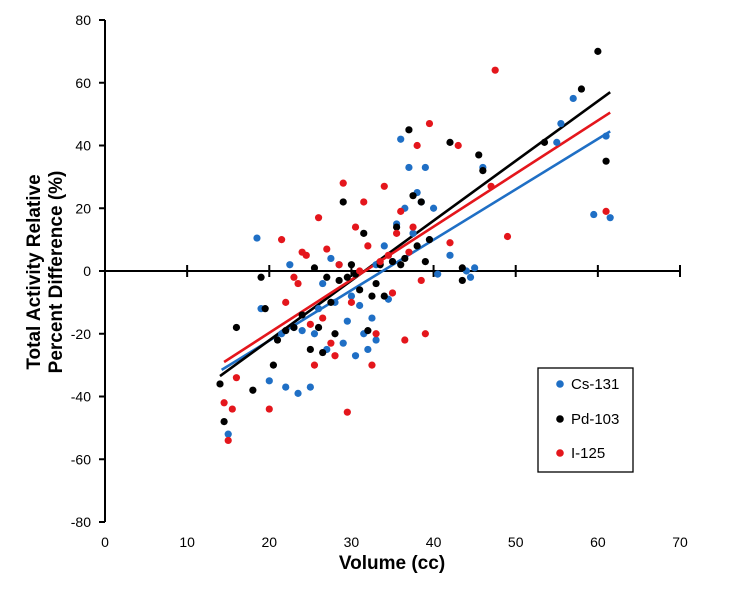 Image resolution: width=750 pixels, height=600 pixels. I want to click on y-tick-label: 80, so click(83, 20).